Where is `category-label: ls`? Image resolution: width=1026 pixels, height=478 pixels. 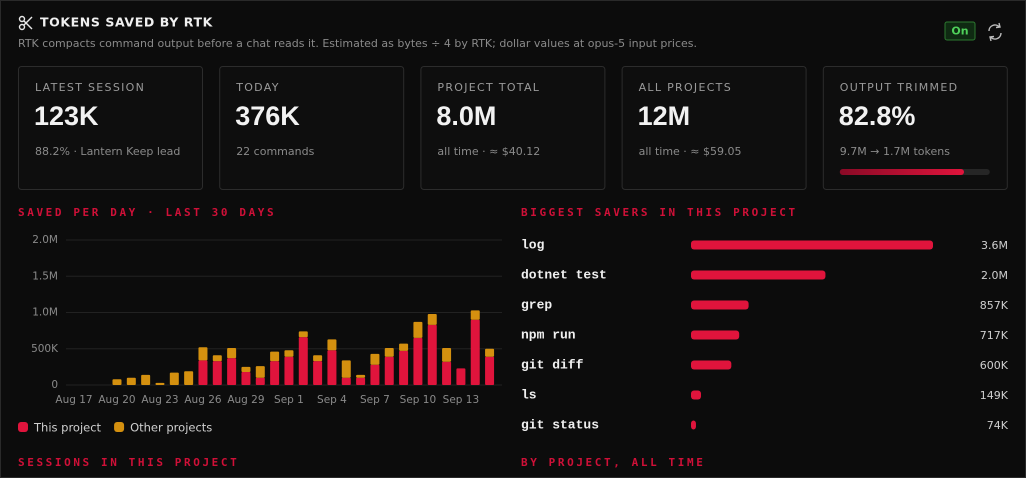 category-label: ls is located at coordinates (529, 394).